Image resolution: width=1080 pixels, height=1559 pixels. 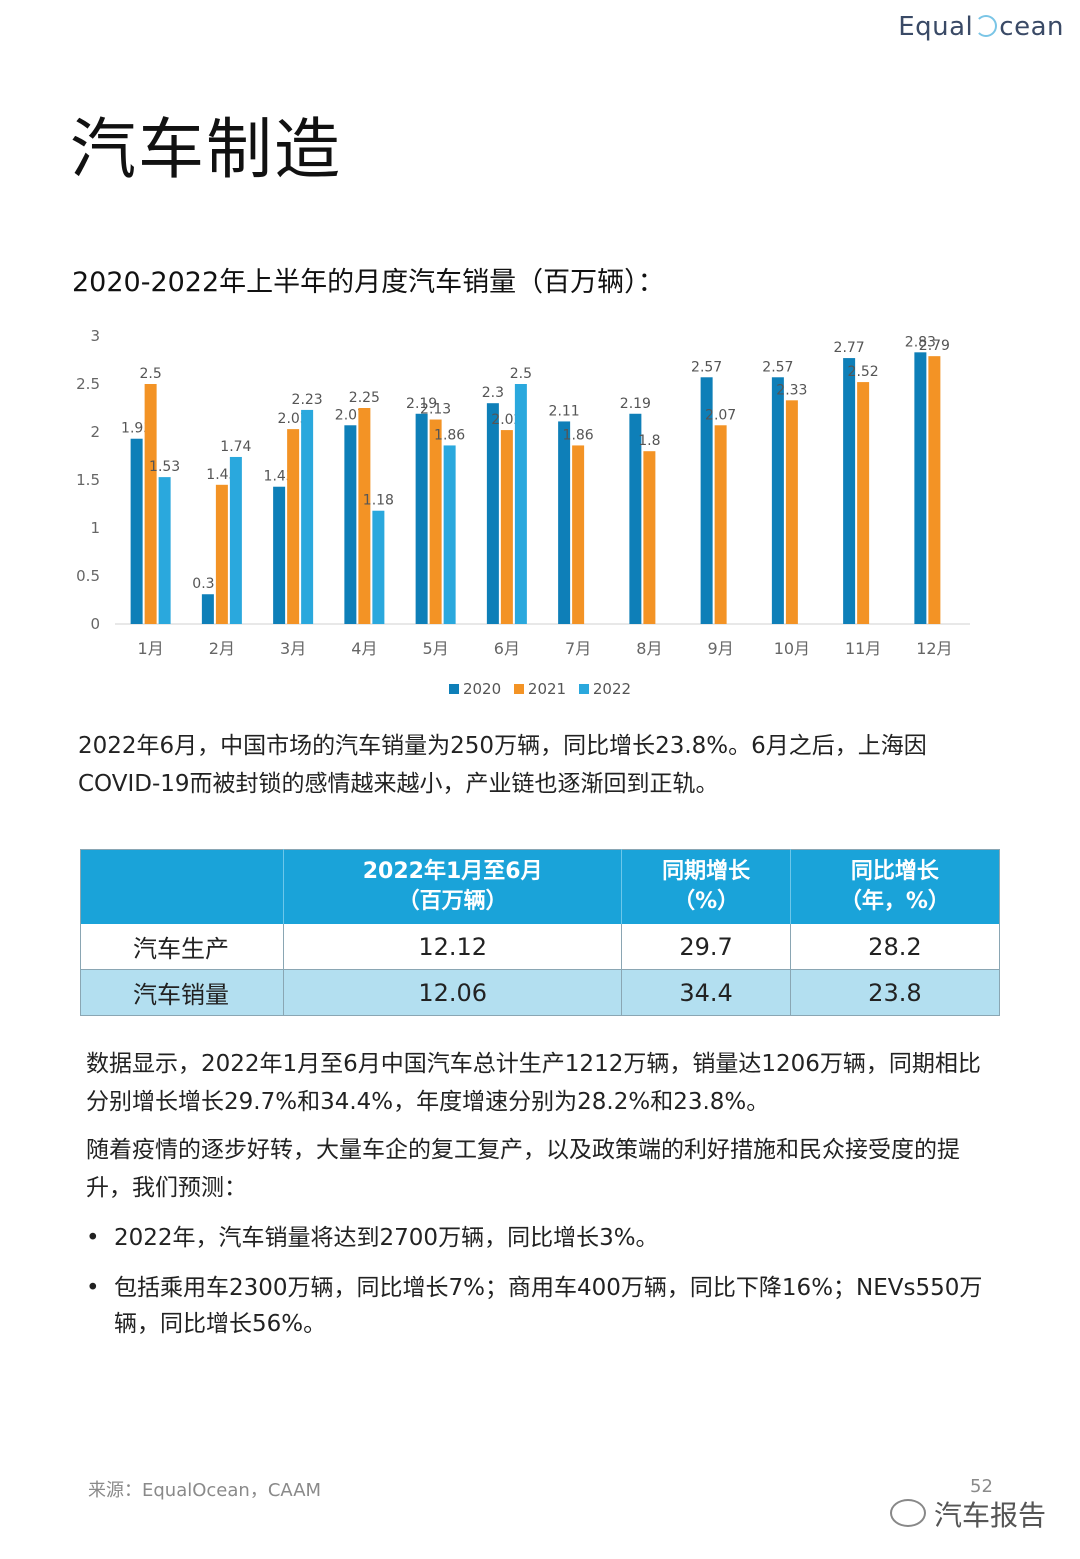 I want to click on data-label-2022: 1.74, so click(x=235, y=447).